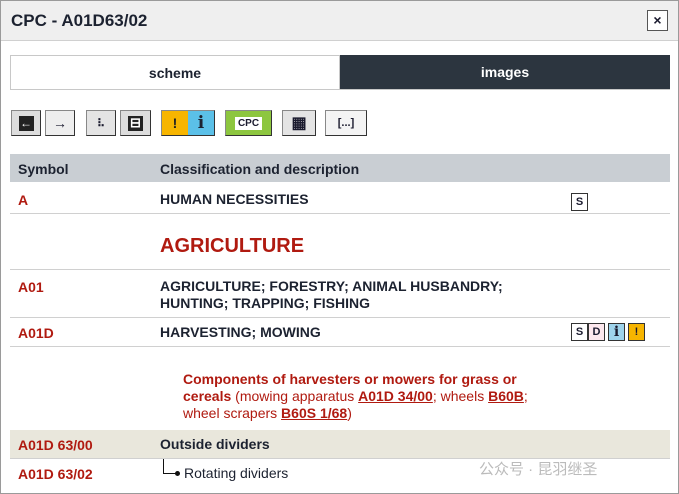 Image resolution: width=679 pixels, height=494 pixels. I want to click on table-row: A01D HARVESTING; MOWING S D i !, so click(340, 332).